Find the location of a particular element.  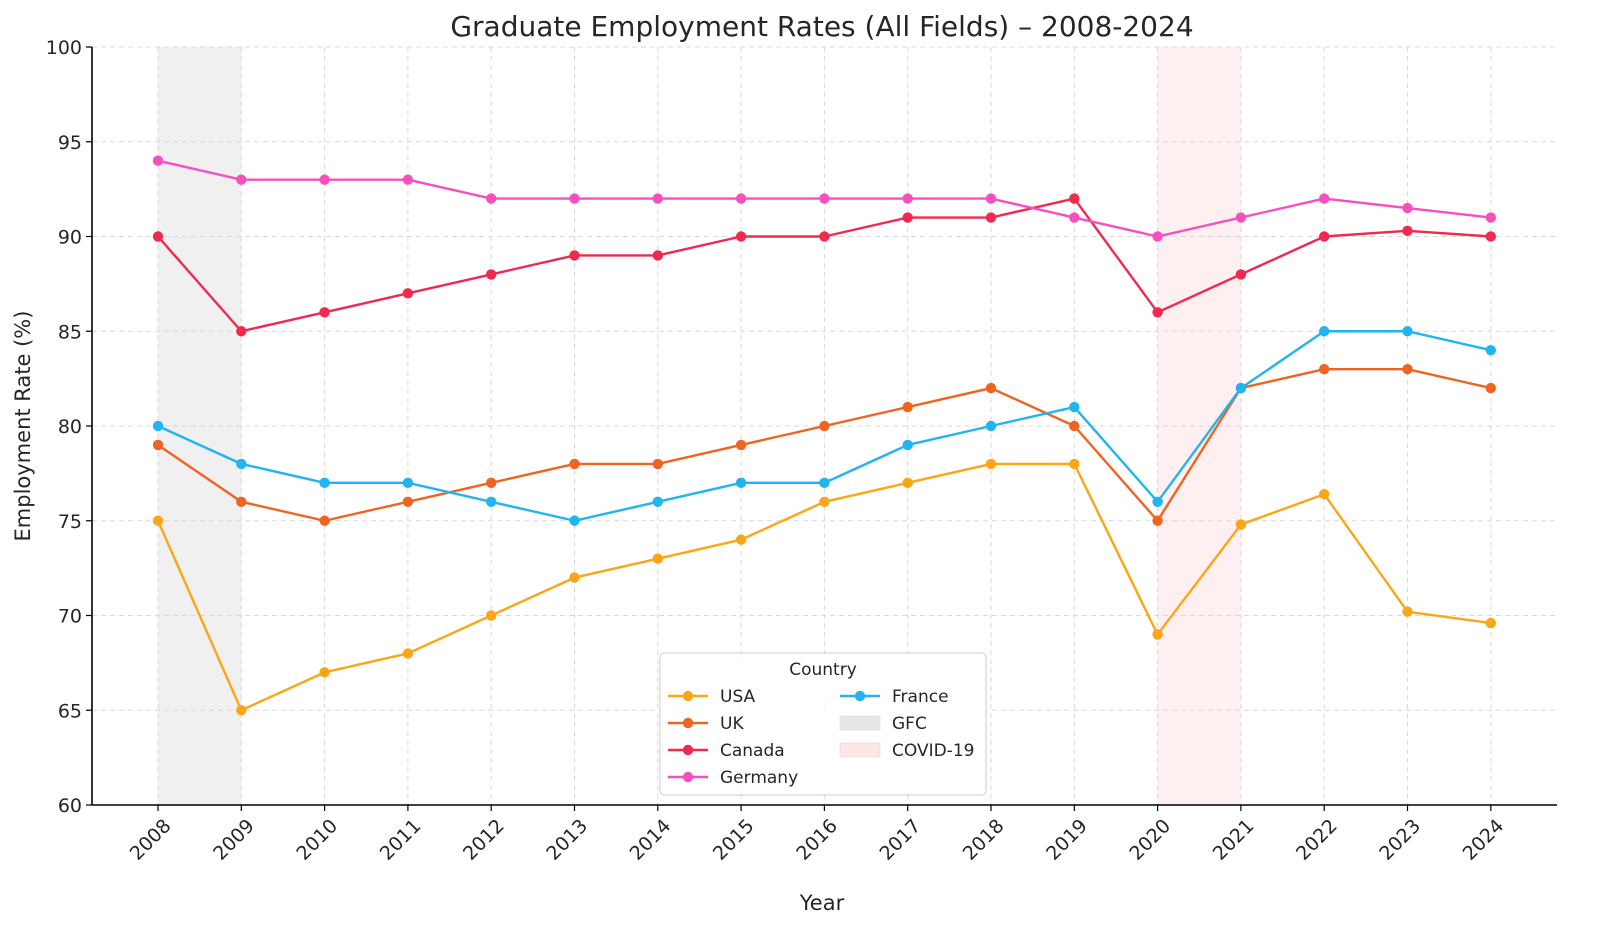

legend-label: Germany is located at coordinates (759, 778).